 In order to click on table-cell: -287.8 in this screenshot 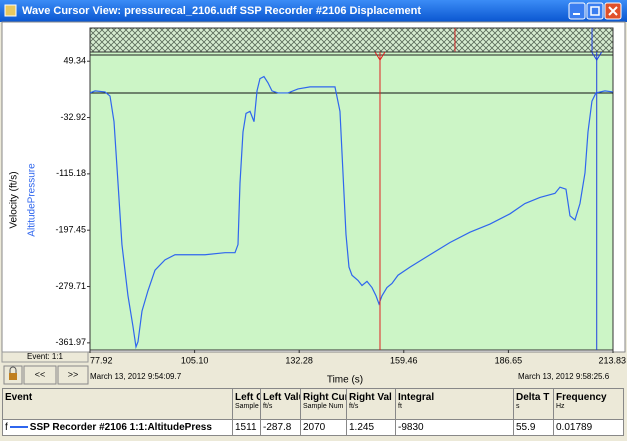, I will do `click(280, 427)`.